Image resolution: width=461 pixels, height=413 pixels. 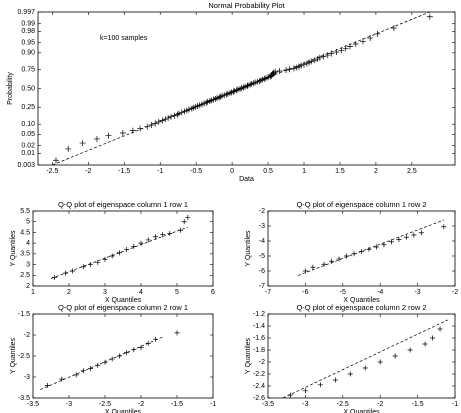 What do you see at coordinates (24, 398) in the screenshot?
I see `y-tick-label: -3.5` at bounding box center [24, 398].